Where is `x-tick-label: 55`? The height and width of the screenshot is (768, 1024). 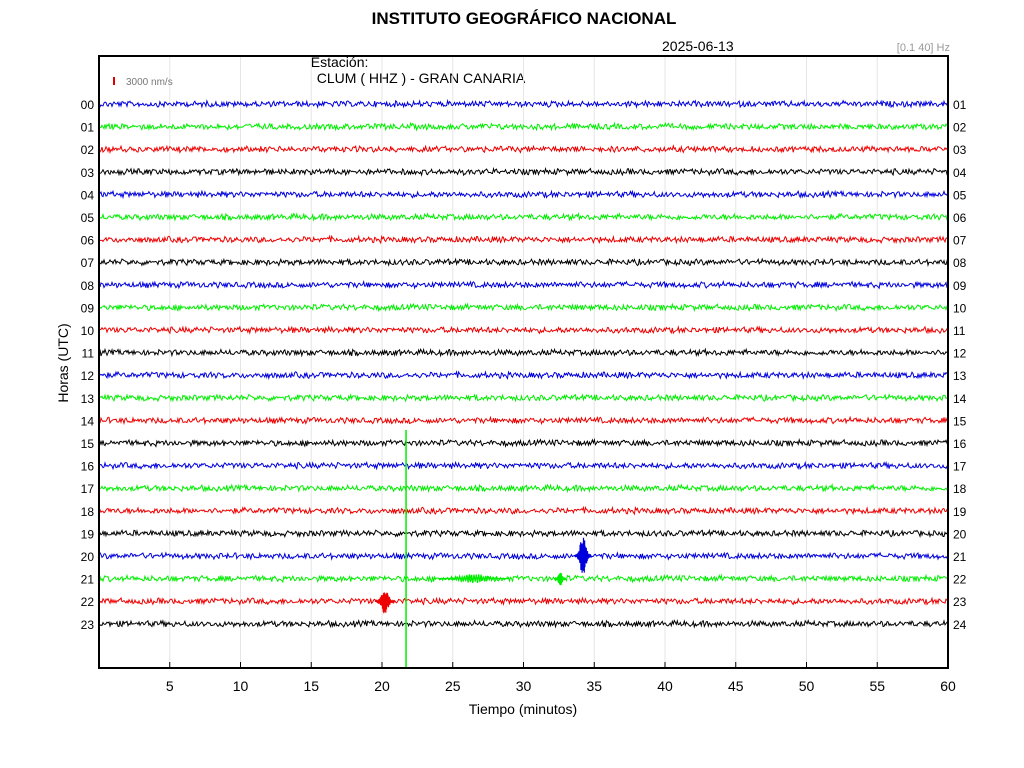
x-tick-label: 55 is located at coordinates (877, 686).